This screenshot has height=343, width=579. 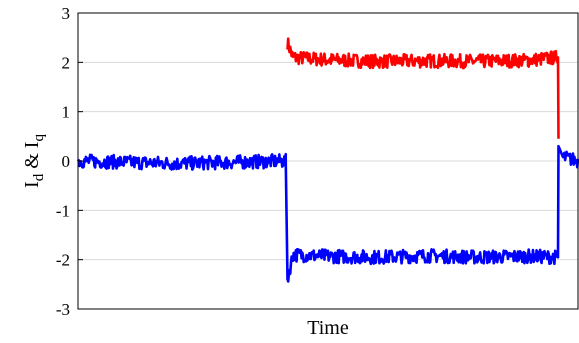 What do you see at coordinates (66, 112) in the screenshot?
I see `y-tick-label: 1` at bounding box center [66, 112].